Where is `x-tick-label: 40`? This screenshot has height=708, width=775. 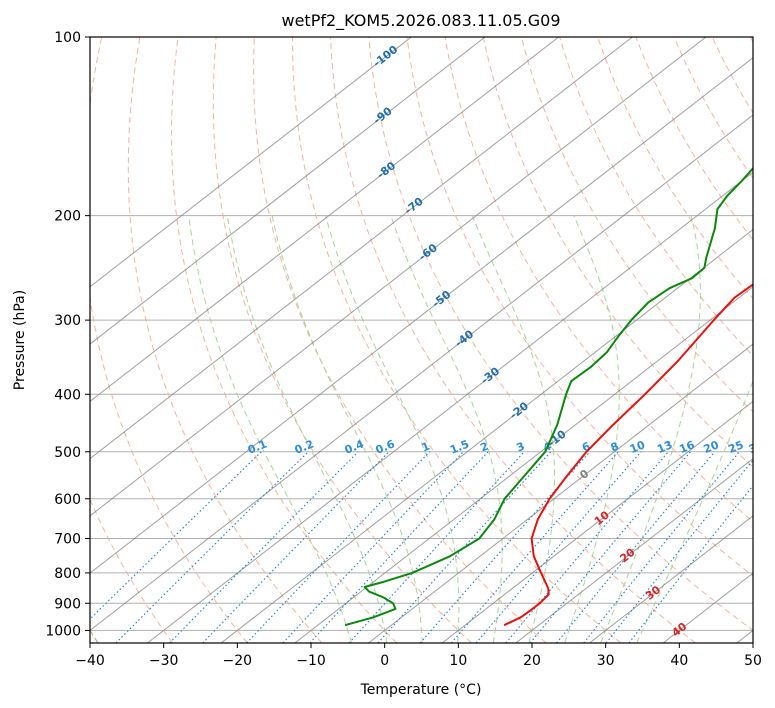
x-tick-label: 40 is located at coordinates (679, 661).